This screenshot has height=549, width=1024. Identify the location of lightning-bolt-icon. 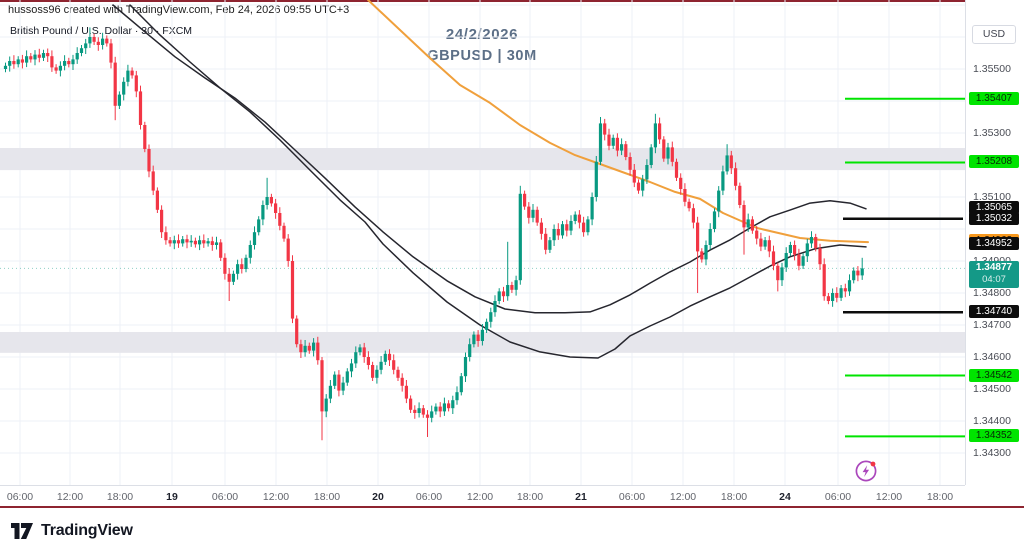
(866, 471).